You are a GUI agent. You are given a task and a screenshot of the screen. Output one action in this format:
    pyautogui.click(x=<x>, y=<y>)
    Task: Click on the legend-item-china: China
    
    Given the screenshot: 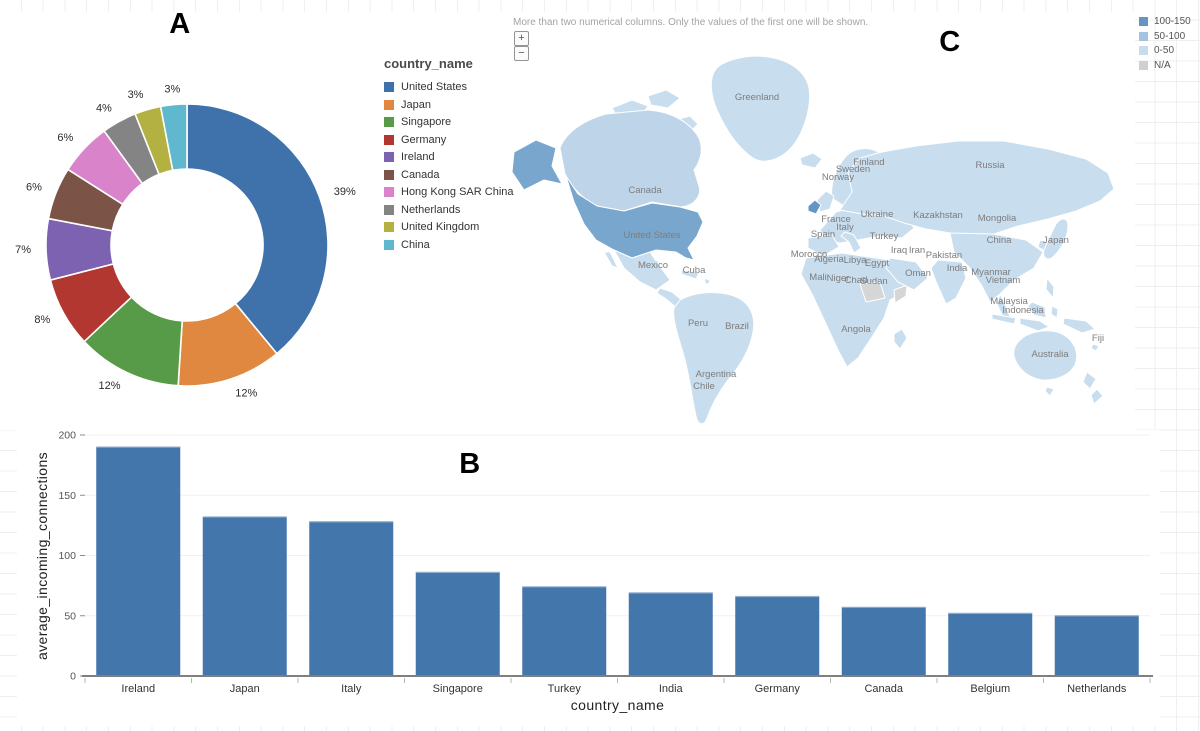 What is the action you would take?
    pyautogui.click(x=459, y=245)
    